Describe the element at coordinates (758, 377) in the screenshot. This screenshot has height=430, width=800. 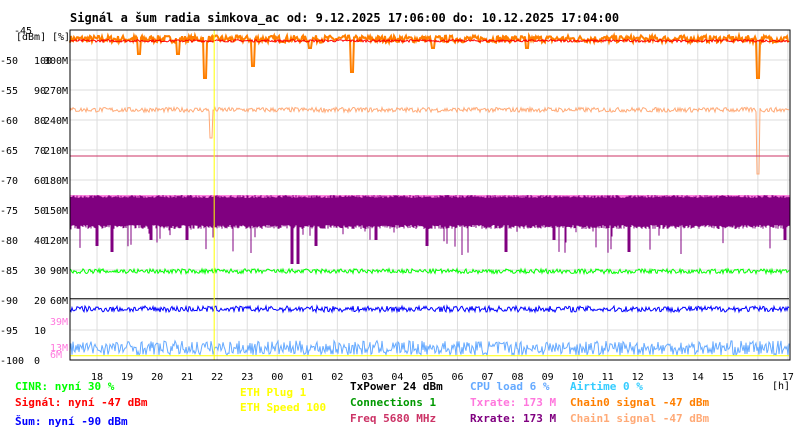
I see `x-tick-label: 16` at that location.